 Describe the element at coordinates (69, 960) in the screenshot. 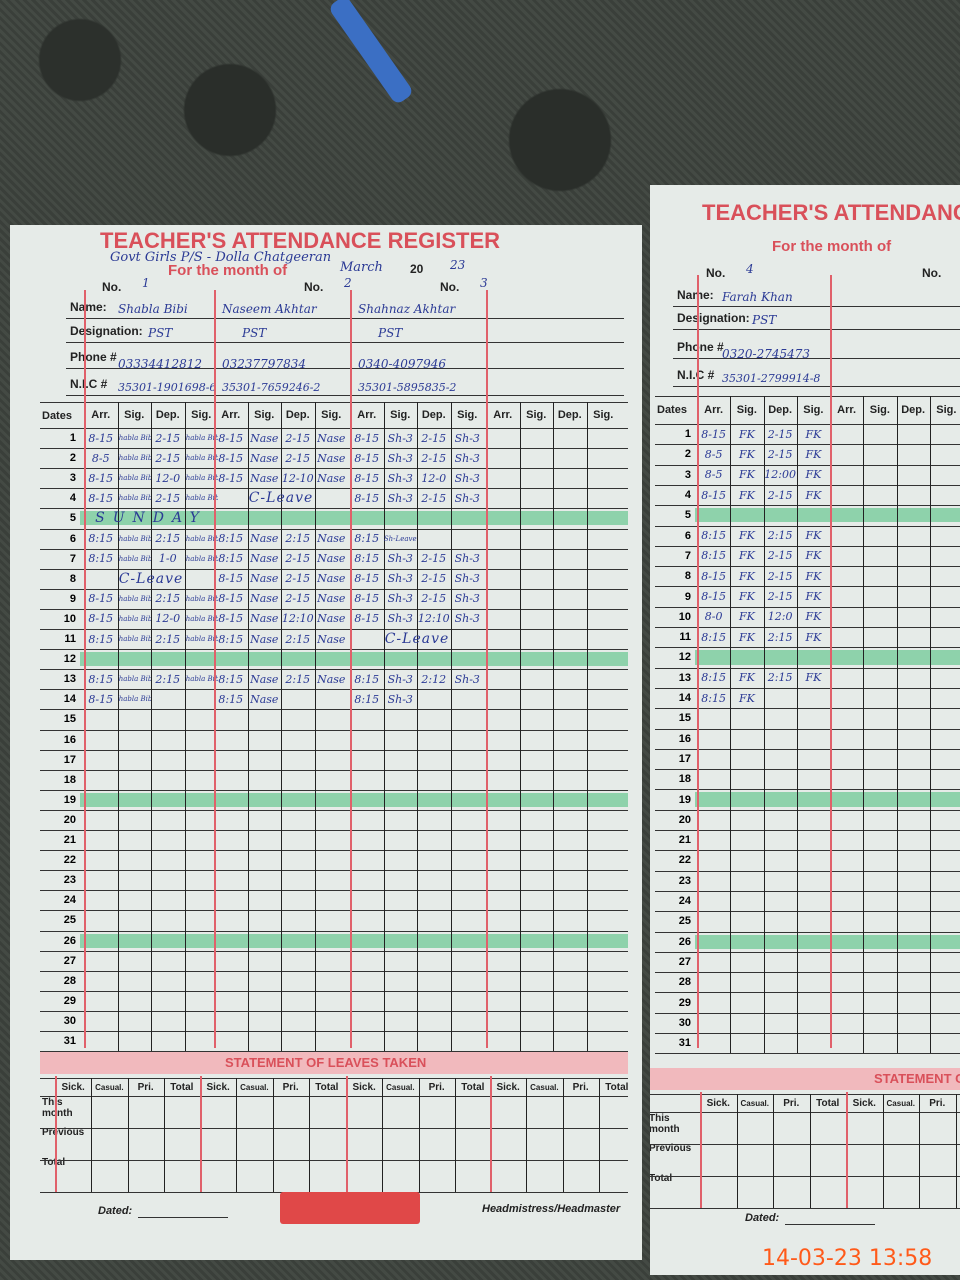

I see `date-number: 27` at that location.